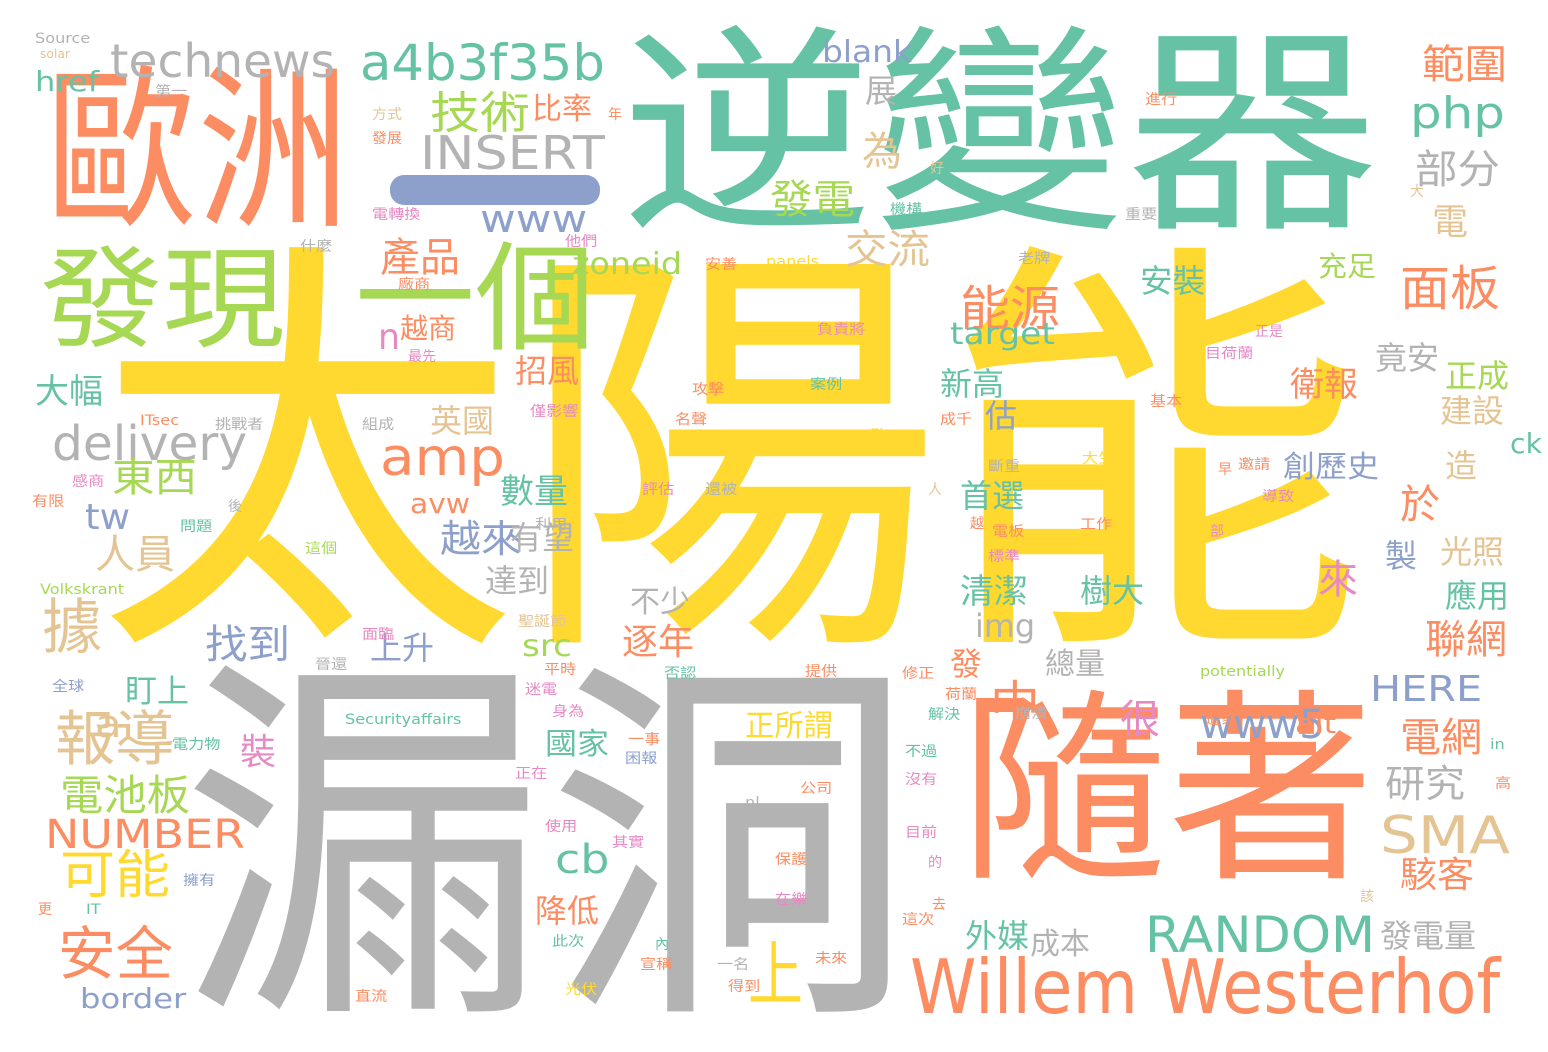 The width and height of the screenshot is (1548, 1052). What do you see at coordinates (157, 691) in the screenshot?
I see `word-cjk-61: 盯上` at bounding box center [157, 691].